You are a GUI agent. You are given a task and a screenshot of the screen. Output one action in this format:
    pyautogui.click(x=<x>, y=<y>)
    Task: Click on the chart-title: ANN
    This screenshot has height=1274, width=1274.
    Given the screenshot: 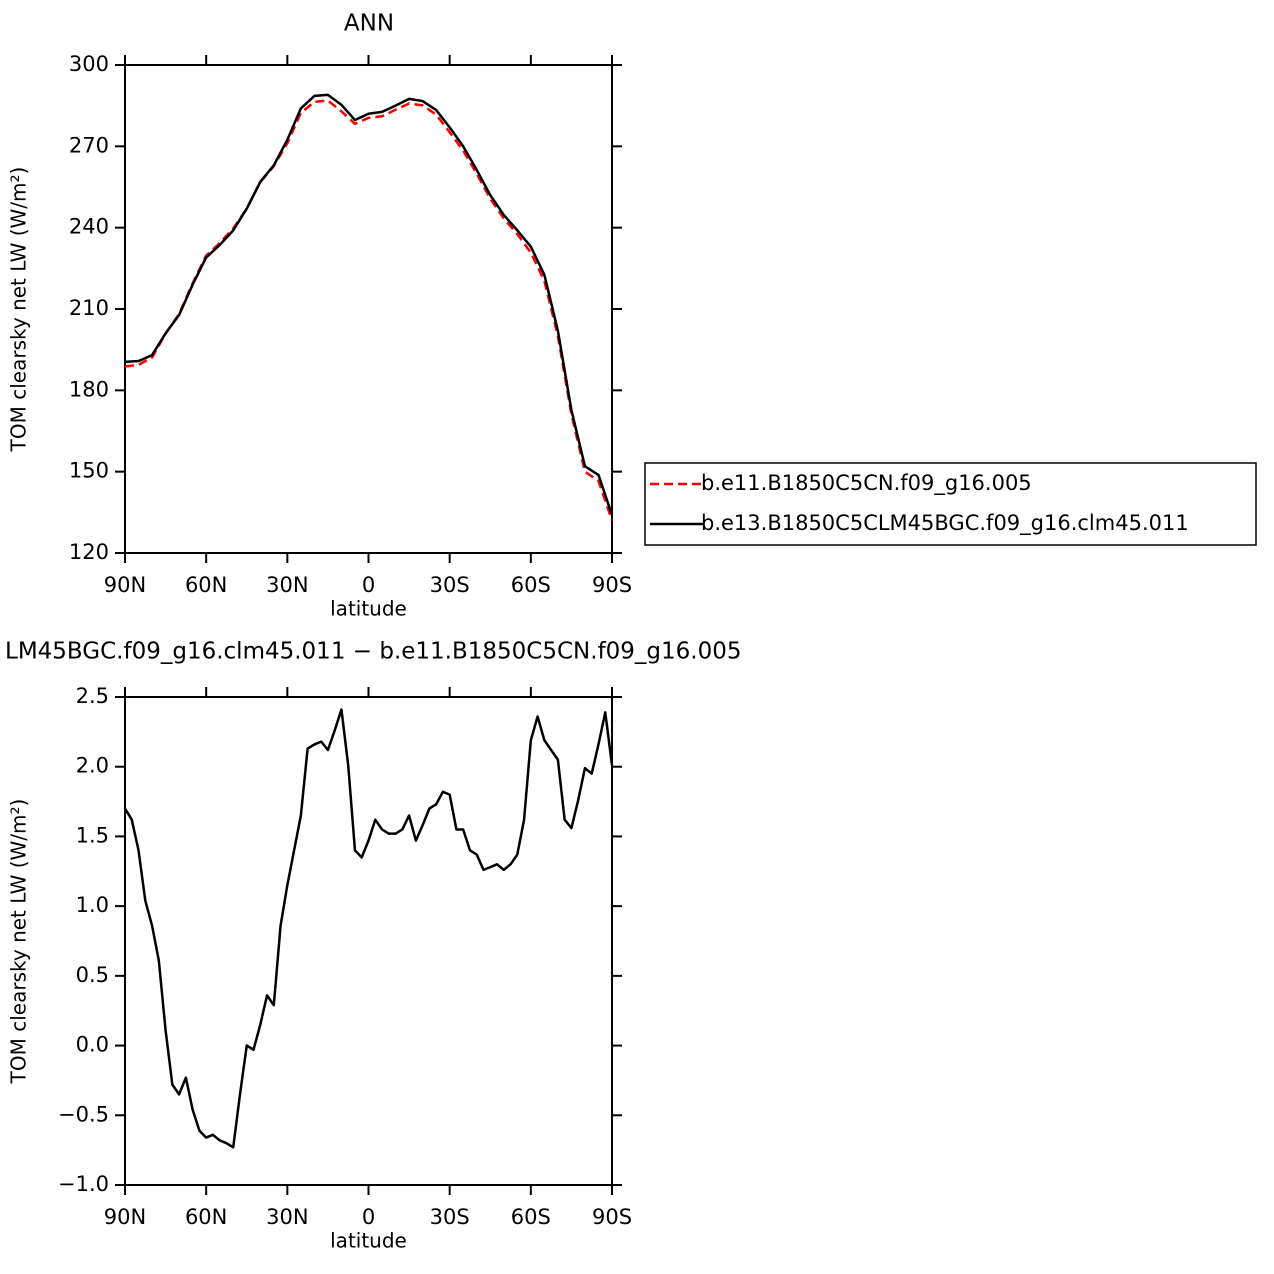 What is the action you would take?
    pyautogui.click(x=369, y=24)
    